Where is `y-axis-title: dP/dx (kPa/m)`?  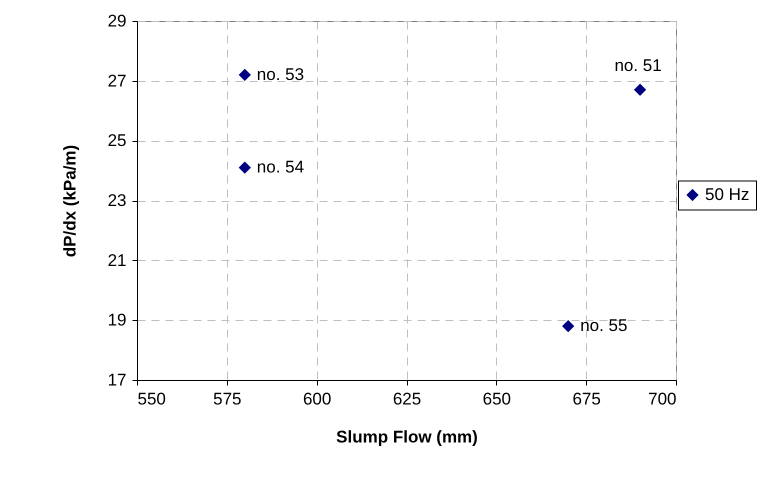 y-axis-title: dP/dx (kPa/m) is located at coordinates (70, 201).